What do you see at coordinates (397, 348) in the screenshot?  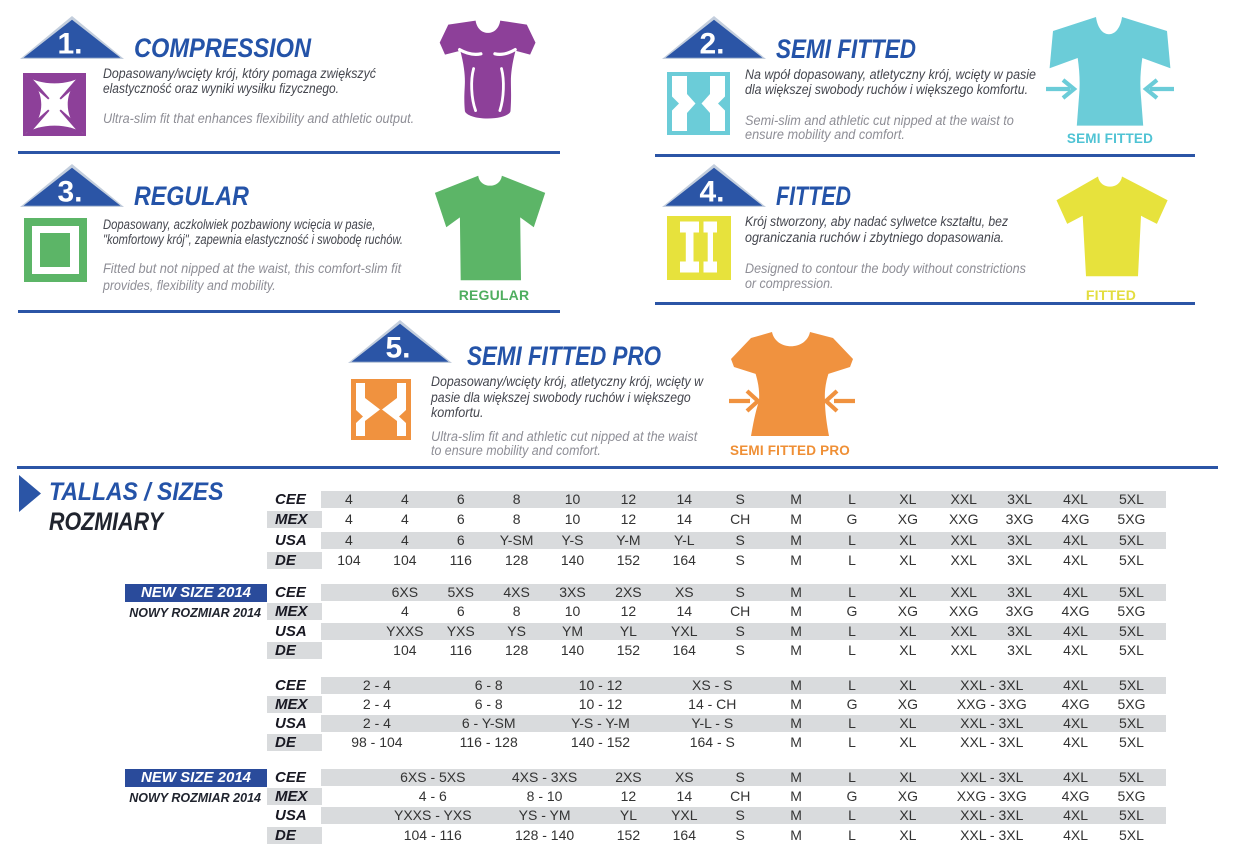 I see `svg-text: 5.` at bounding box center [397, 348].